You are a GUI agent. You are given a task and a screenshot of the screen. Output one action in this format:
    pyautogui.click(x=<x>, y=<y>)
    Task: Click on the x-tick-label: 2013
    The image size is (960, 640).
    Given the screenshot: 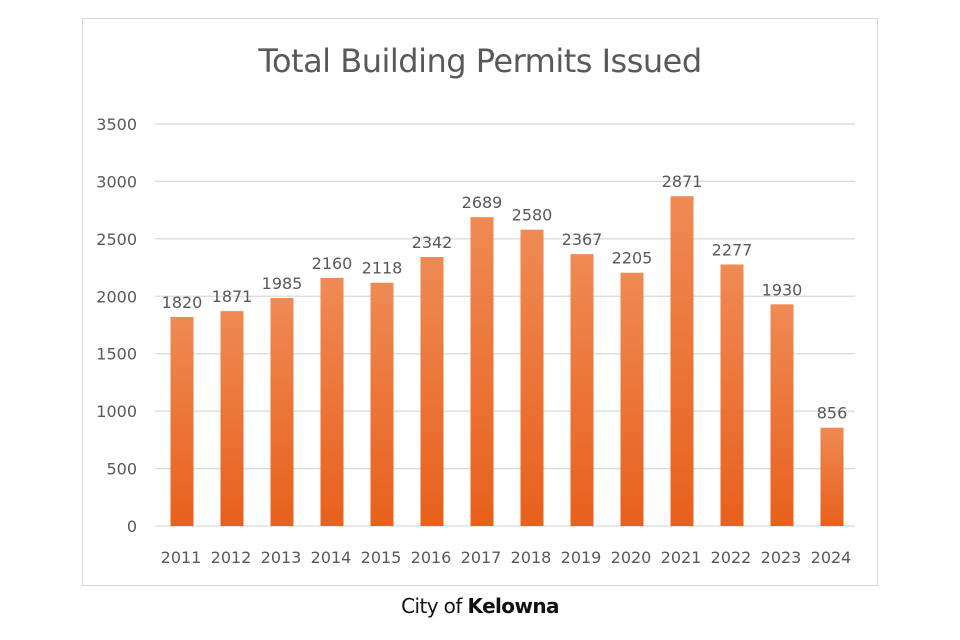 What is the action you would take?
    pyautogui.click(x=281, y=557)
    